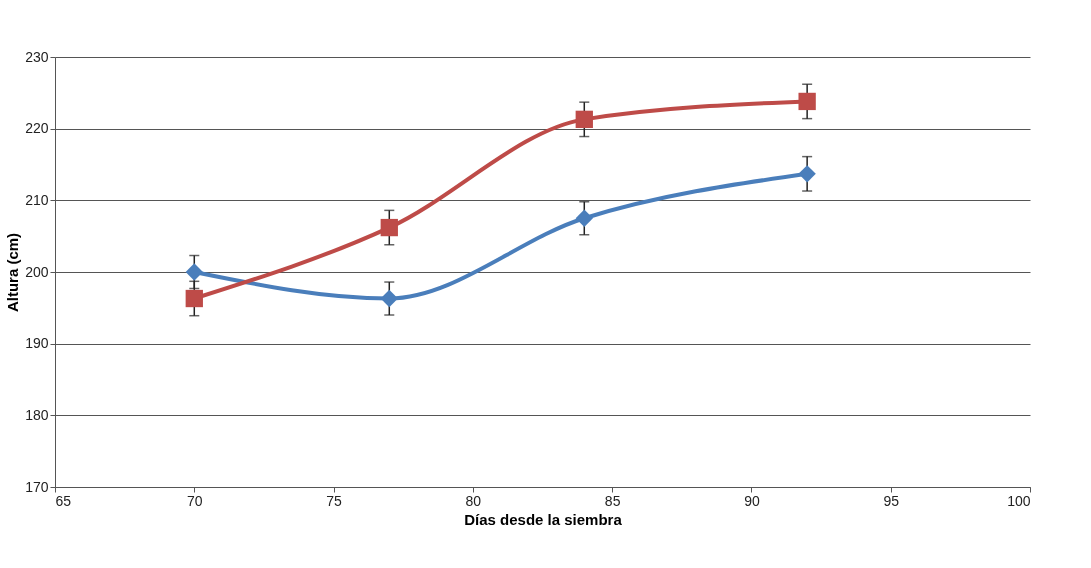 Image resolution: width=1091 pixels, height=568 pixels. I want to click on x-tick-label: 100, so click(1019, 500).